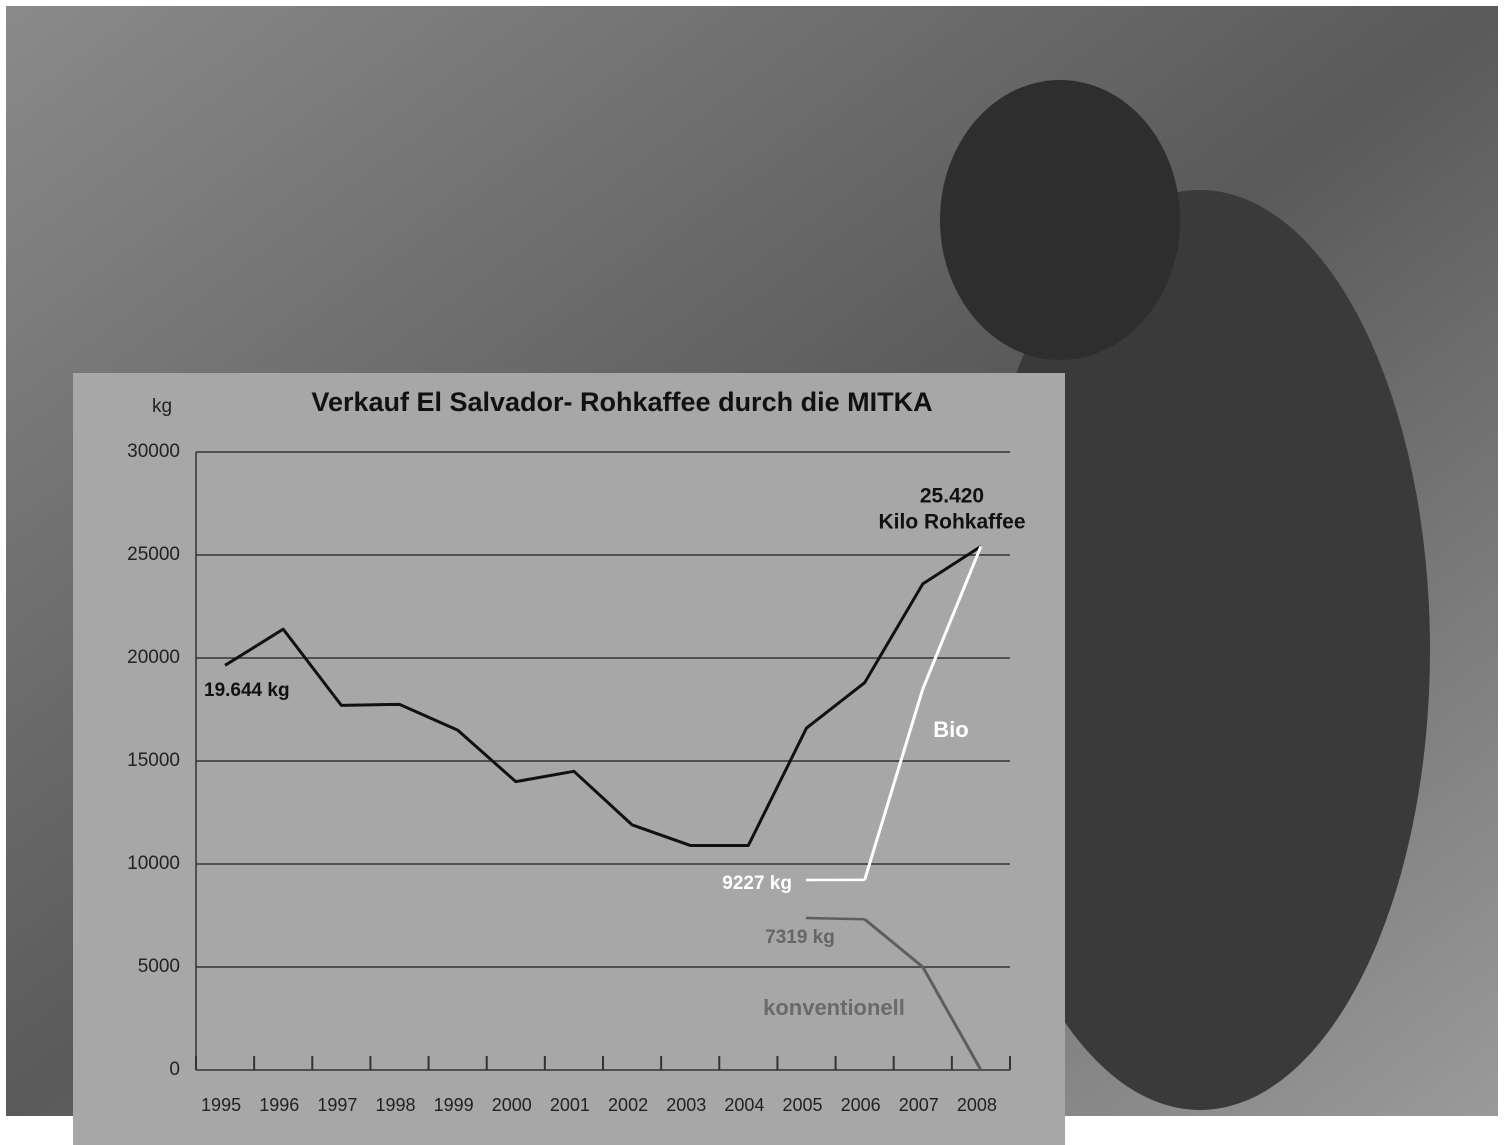  Describe the element at coordinates (802, 1105) in the screenshot. I see `x-tick-label: 2005` at that location.